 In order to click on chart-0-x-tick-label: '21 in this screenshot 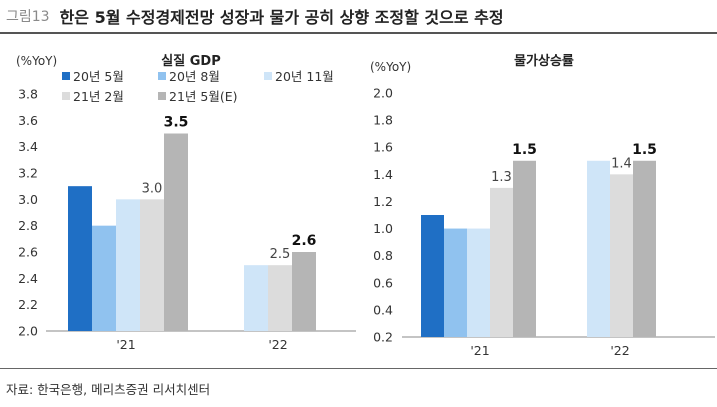, I will do `click(125, 344)`.